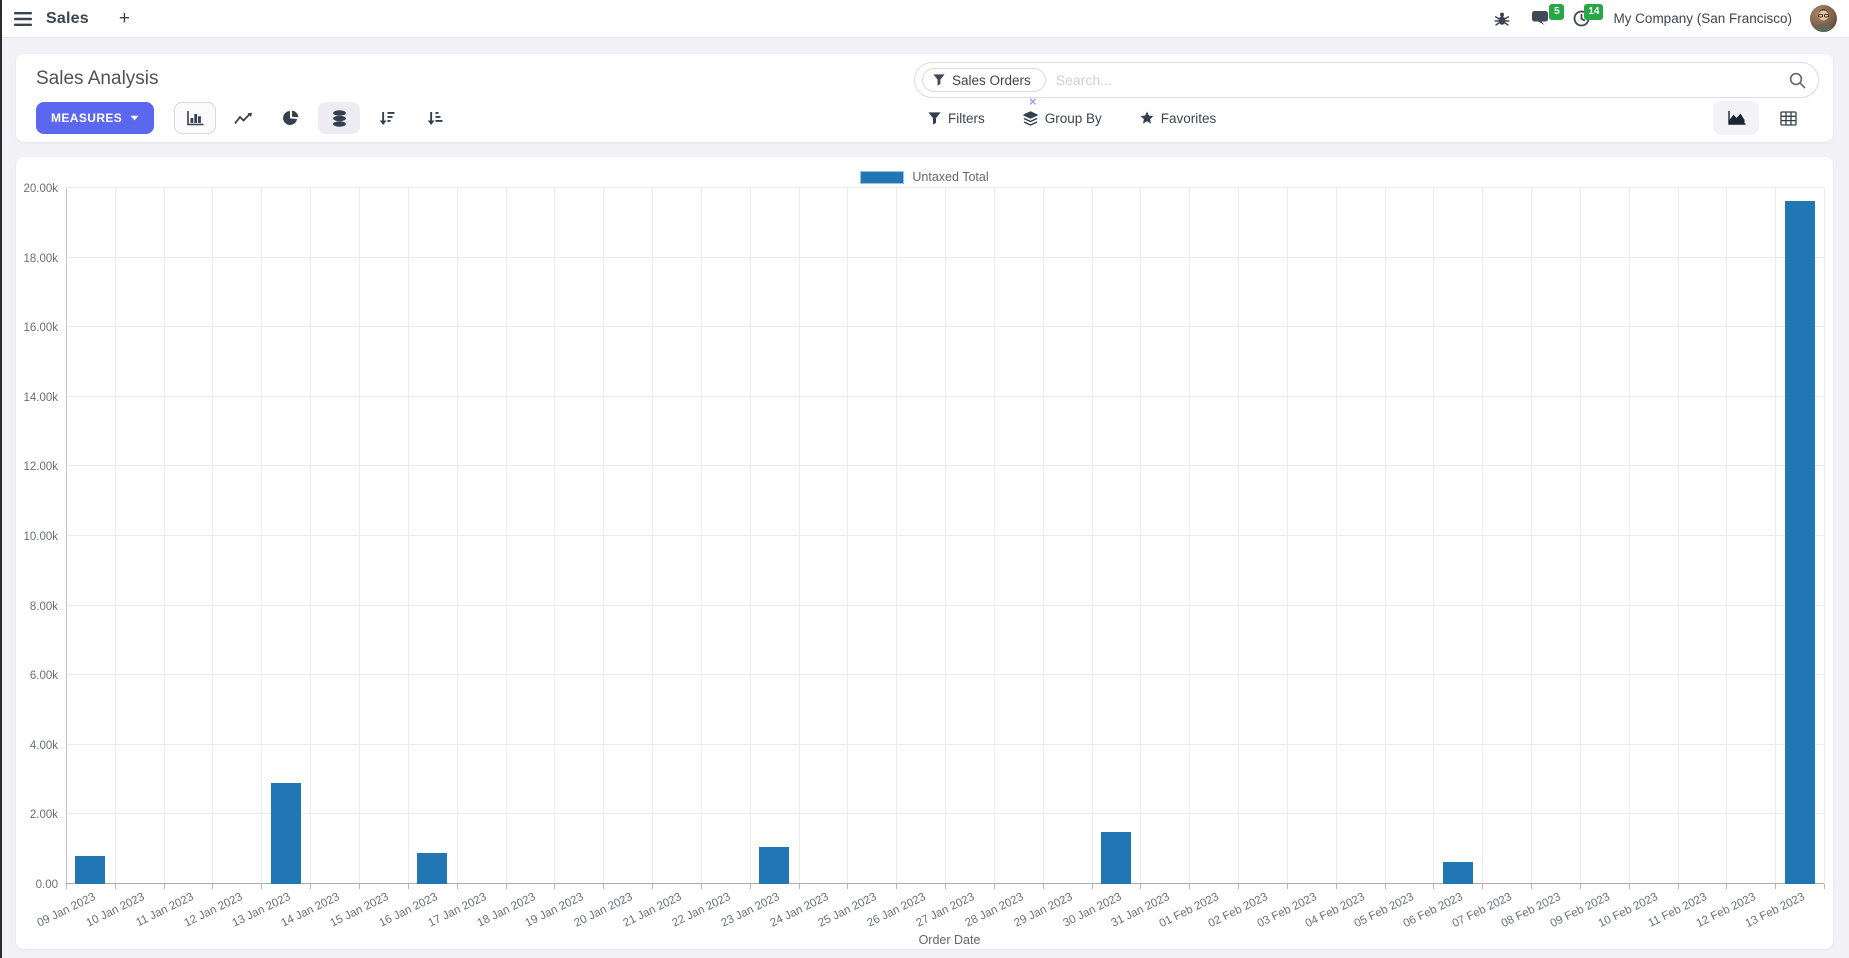 The height and width of the screenshot is (958, 1849). What do you see at coordinates (43, 815) in the screenshot?
I see `y-axis-label: 2.00k` at bounding box center [43, 815].